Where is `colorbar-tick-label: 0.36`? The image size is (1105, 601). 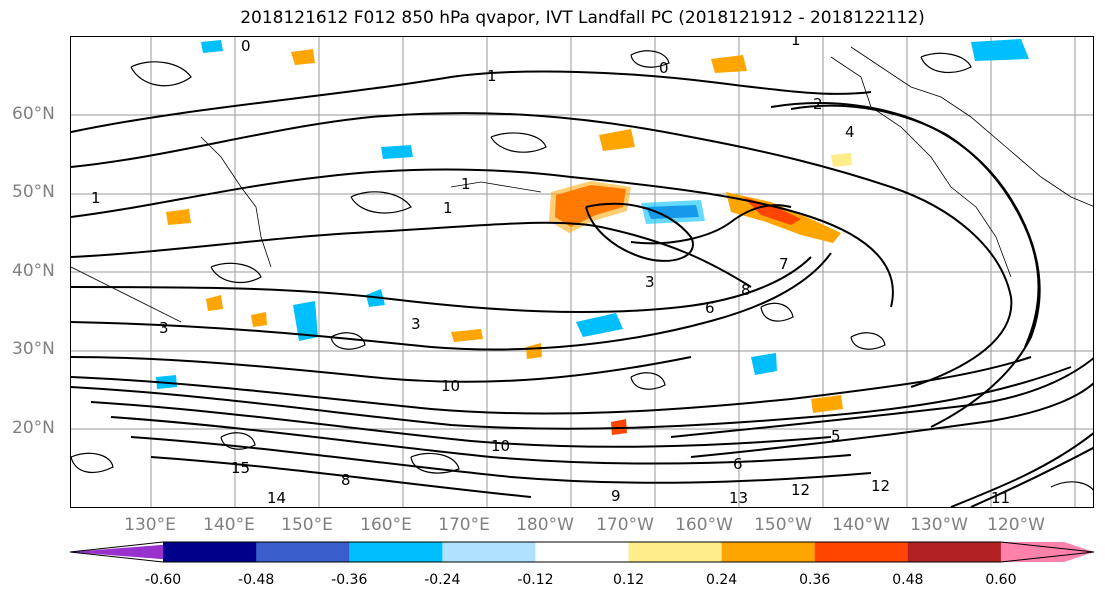 colorbar-tick-label: 0.36 is located at coordinates (815, 580).